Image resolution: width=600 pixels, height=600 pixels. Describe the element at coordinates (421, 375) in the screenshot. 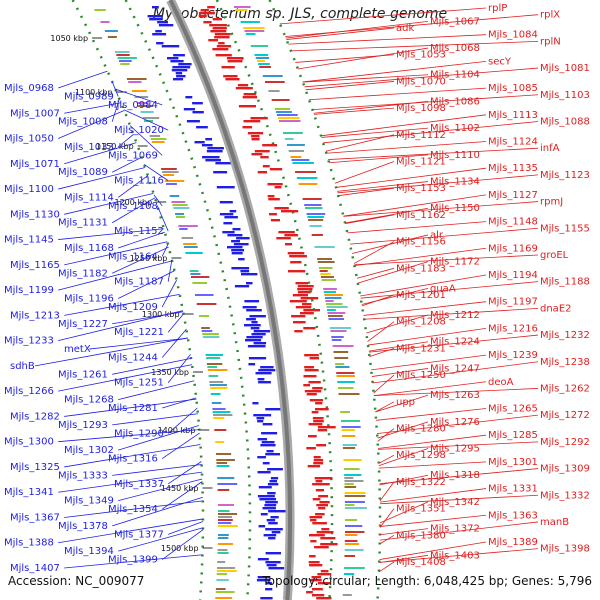

I see `gene-label: Mjls_1250` at that location.